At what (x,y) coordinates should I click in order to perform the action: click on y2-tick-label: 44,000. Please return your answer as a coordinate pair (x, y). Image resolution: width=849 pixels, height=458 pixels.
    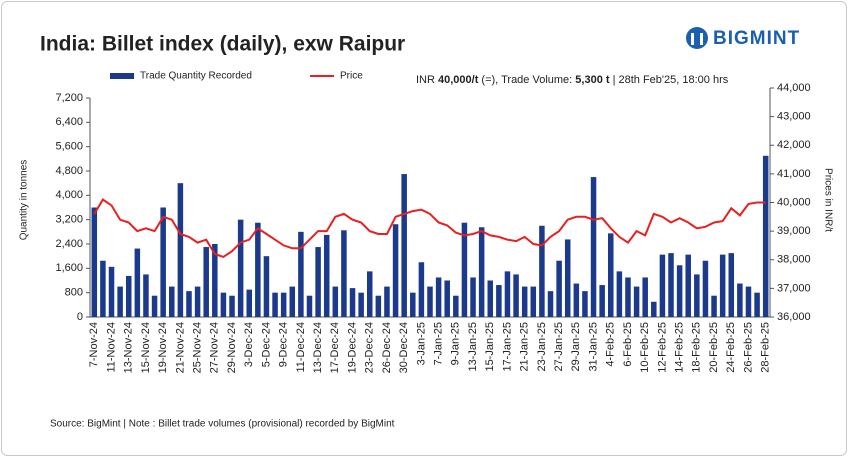
    Looking at the image, I should click on (794, 88).